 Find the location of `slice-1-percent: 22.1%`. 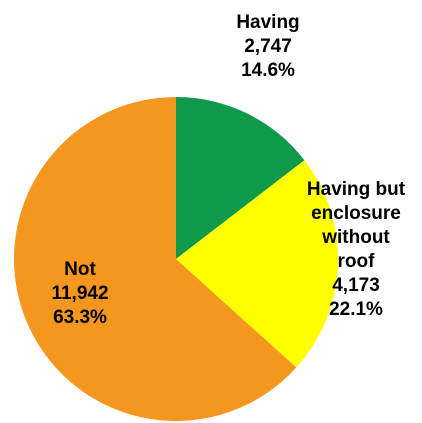

slice-1-percent: 22.1% is located at coordinates (356, 309).